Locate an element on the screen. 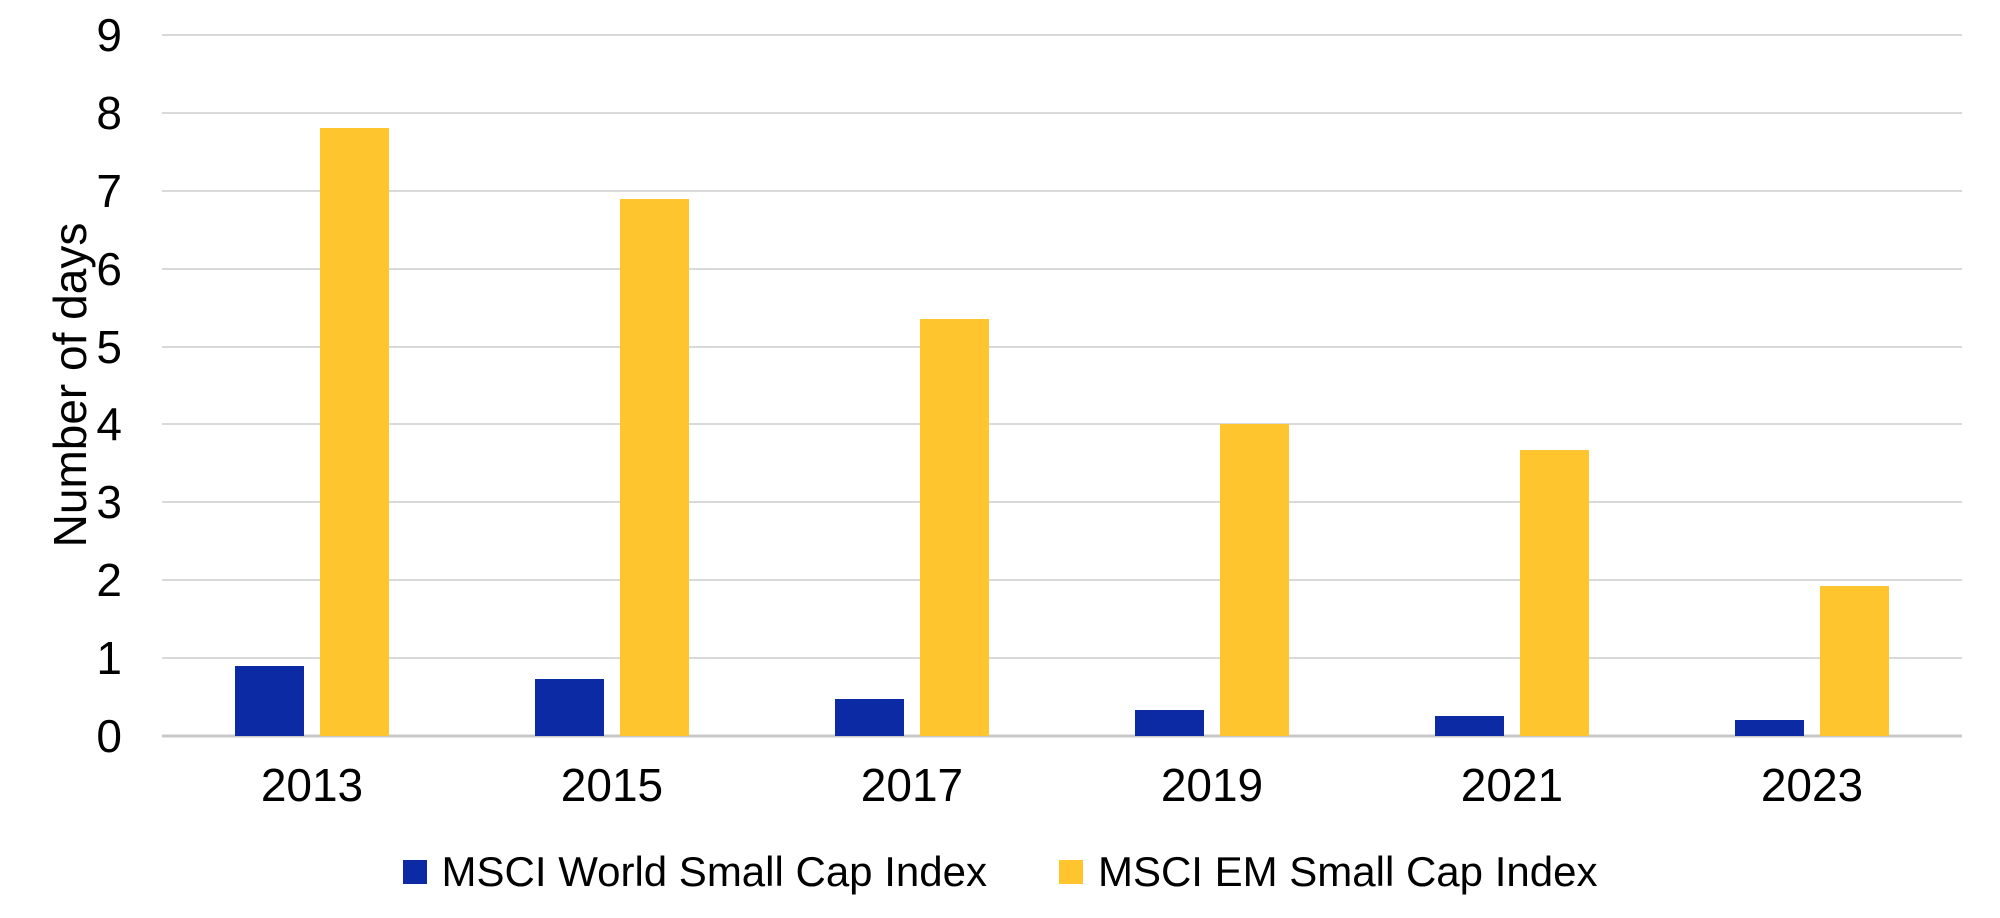 The width and height of the screenshot is (2000, 918). y-tick-label: 2 is located at coordinates (109, 580).